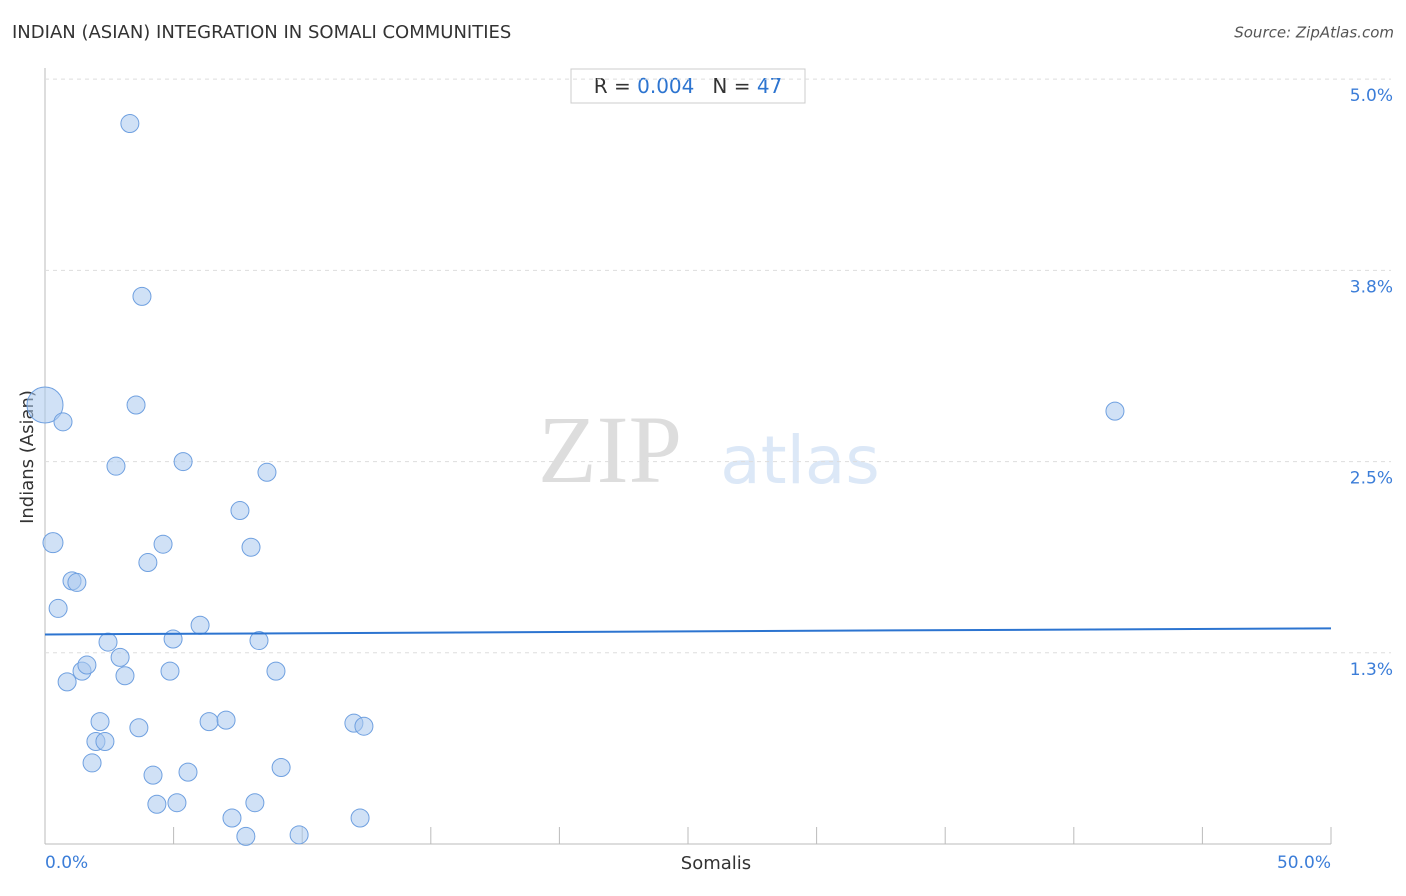 The width and height of the screenshot is (1406, 896). What do you see at coordinates (1304, 863) in the screenshot?
I see `x-tick-label: 50.0%` at bounding box center [1304, 863].